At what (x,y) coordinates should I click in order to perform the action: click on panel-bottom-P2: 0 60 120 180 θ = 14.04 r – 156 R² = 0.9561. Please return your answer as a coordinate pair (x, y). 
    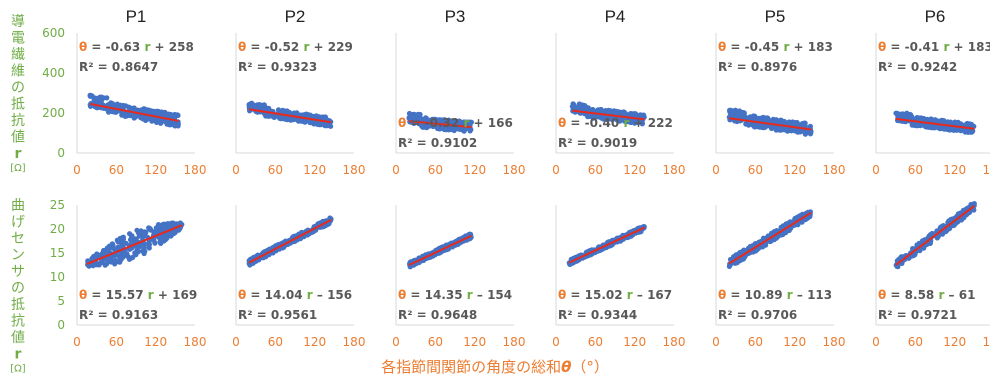
    Looking at the image, I should click on (298, 277).